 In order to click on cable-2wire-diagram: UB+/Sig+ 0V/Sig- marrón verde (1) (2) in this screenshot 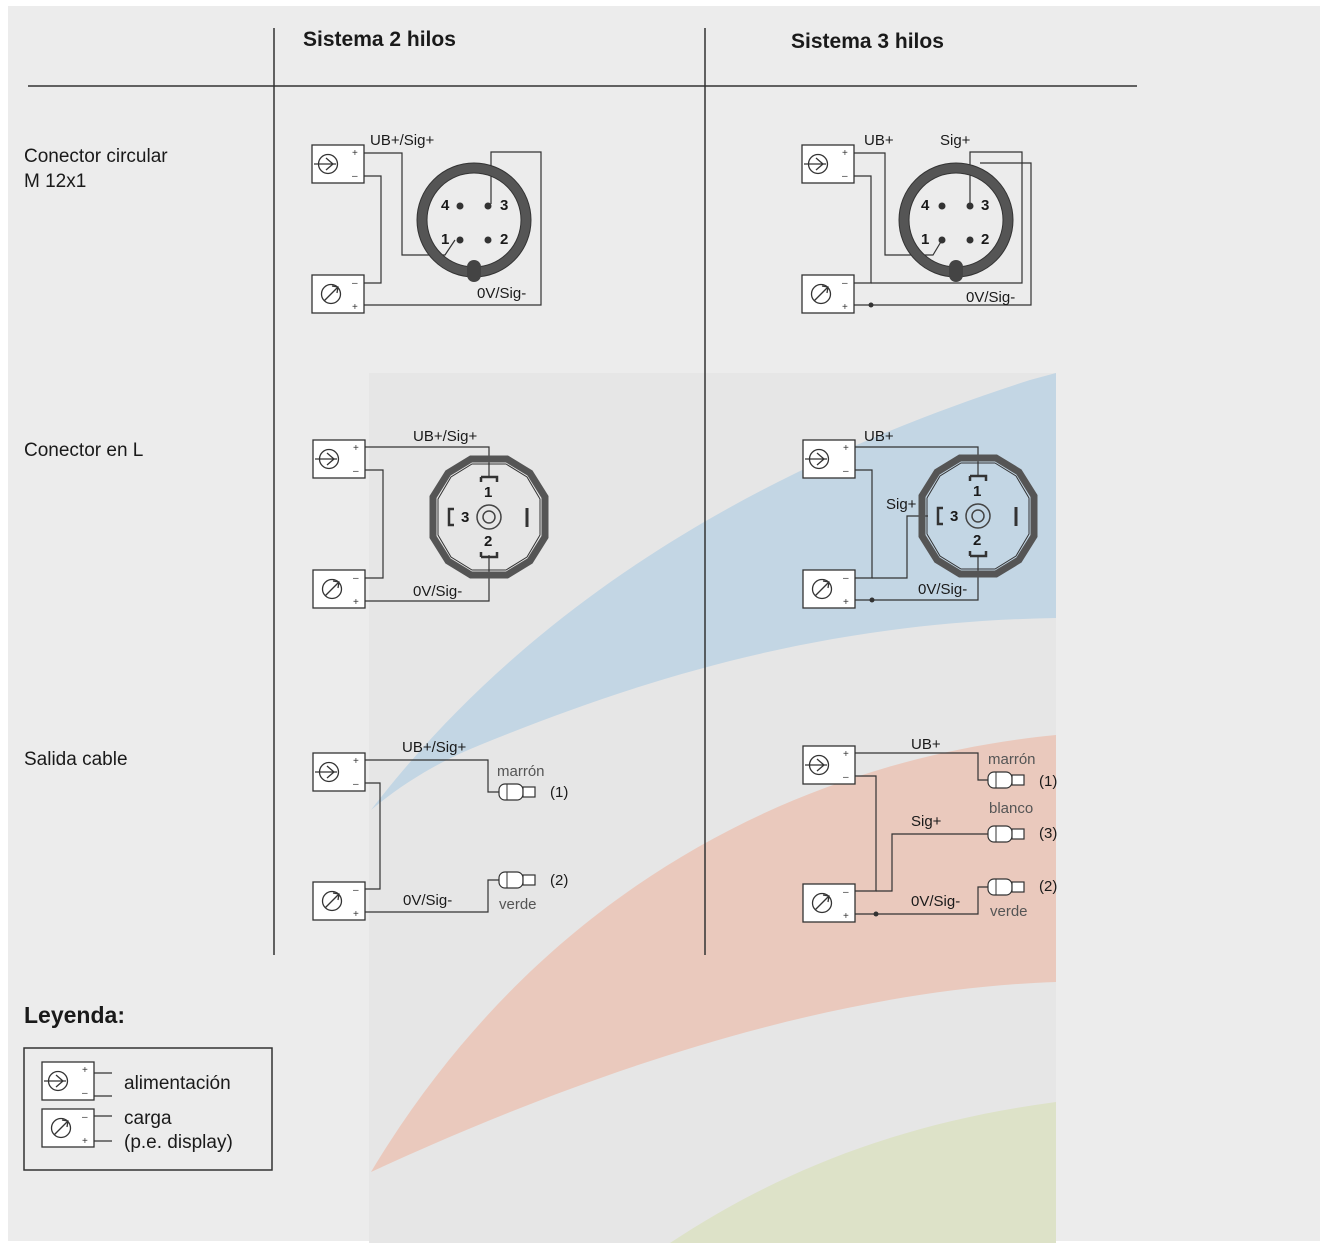, I will do `click(440, 830)`.